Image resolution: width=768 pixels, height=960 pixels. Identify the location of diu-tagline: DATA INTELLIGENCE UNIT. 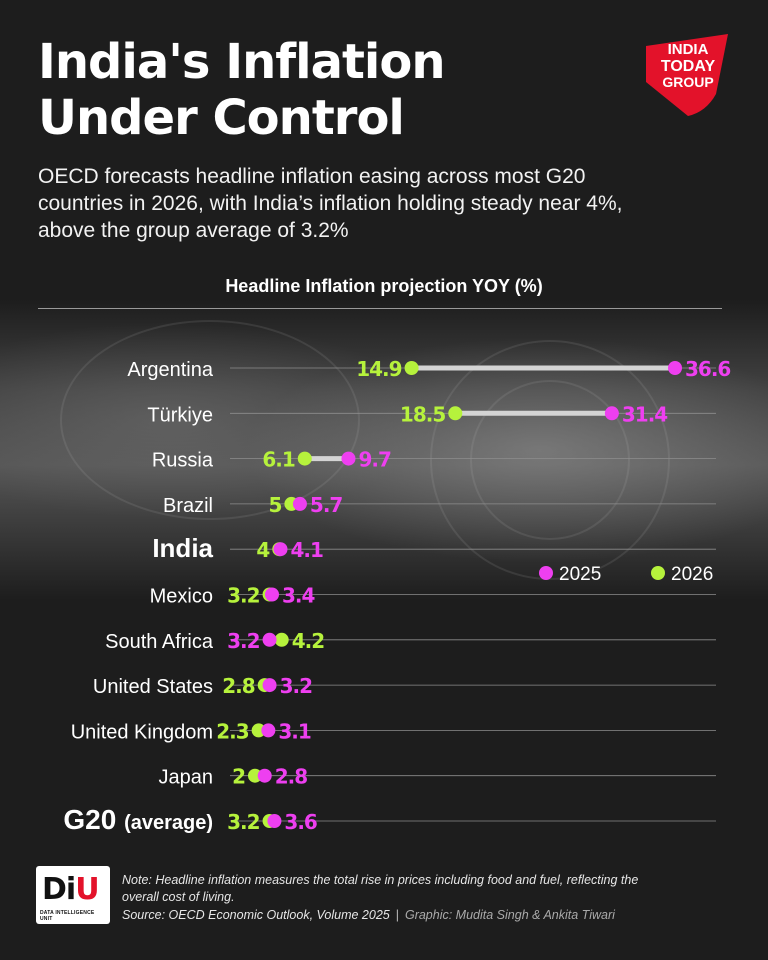
(67, 916).